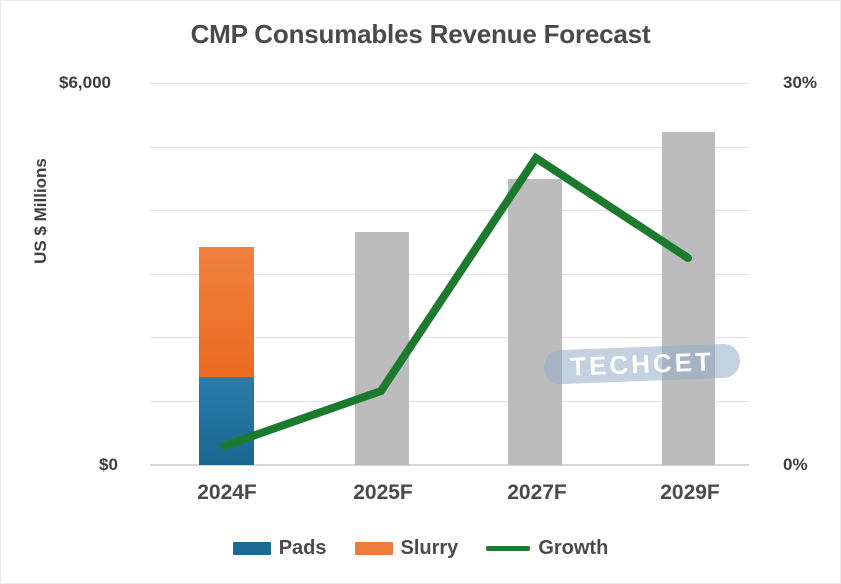 The height and width of the screenshot is (584, 841). What do you see at coordinates (449, 465) in the screenshot?
I see `x-axis-line` at bounding box center [449, 465].